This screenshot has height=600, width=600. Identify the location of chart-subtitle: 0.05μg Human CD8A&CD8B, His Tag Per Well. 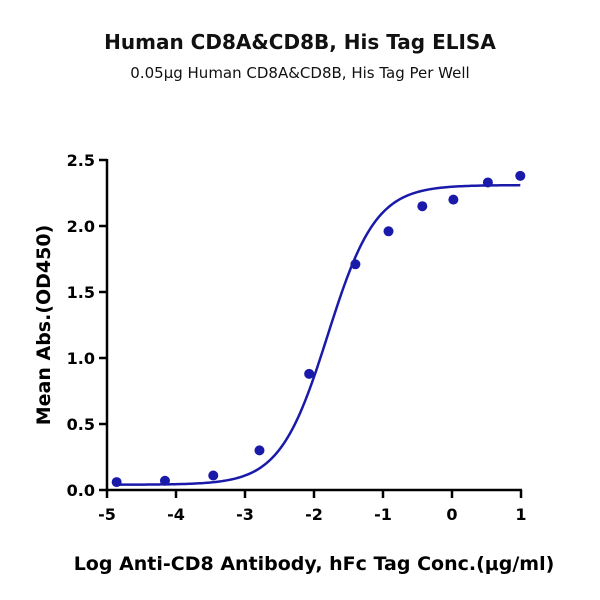
(300, 73).